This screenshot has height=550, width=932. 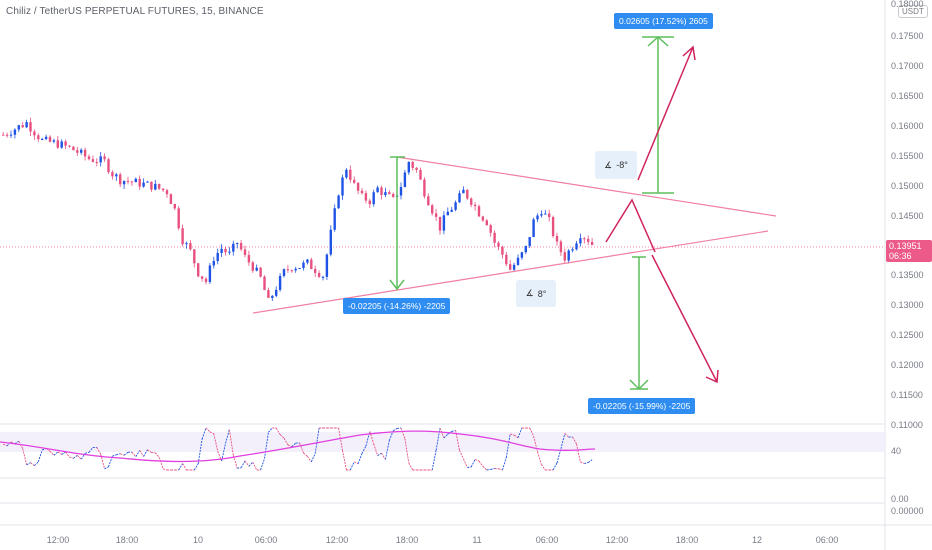 I want to click on measure-arrow-down, so click(x=639, y=323).